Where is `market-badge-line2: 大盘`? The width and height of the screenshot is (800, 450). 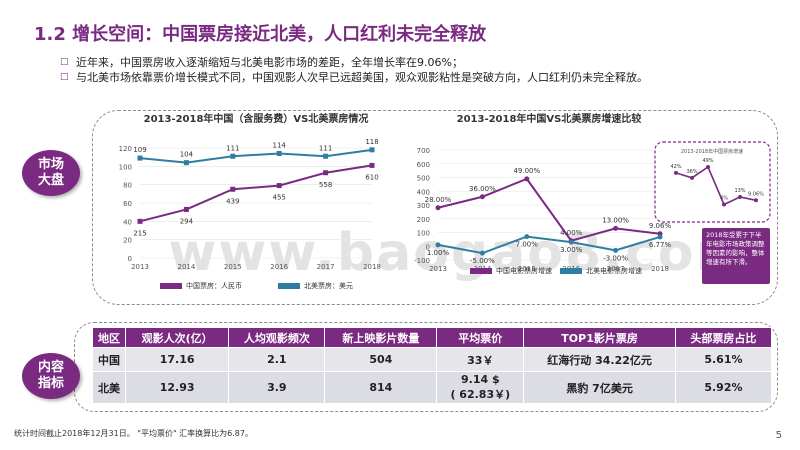
market-badge-line2: 大盘 is located at coordinates (50, 180).